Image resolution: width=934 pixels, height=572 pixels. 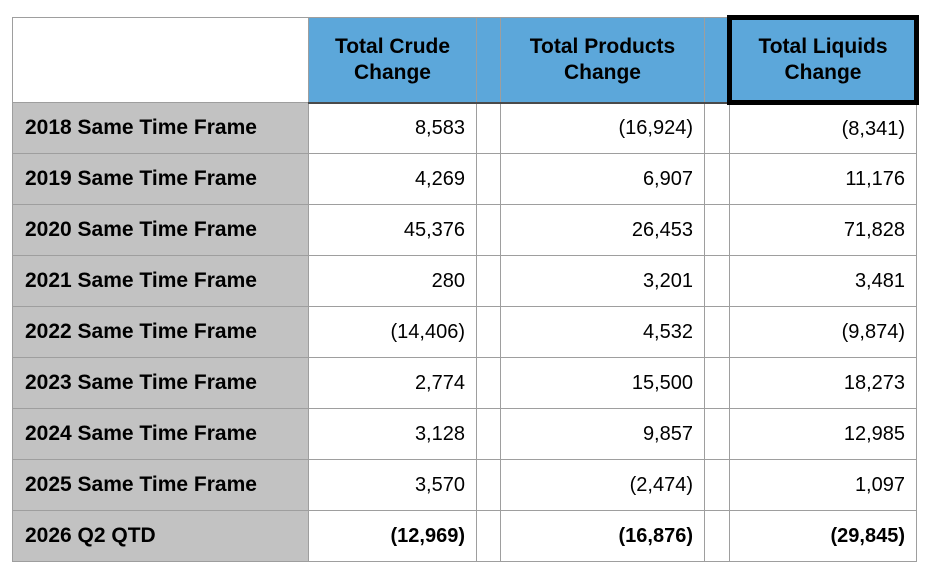 What do you see at coordinates (602, 60) in the screenshot?
I see `column-header-products: Total Products Change` at bounding box center [602, 60].